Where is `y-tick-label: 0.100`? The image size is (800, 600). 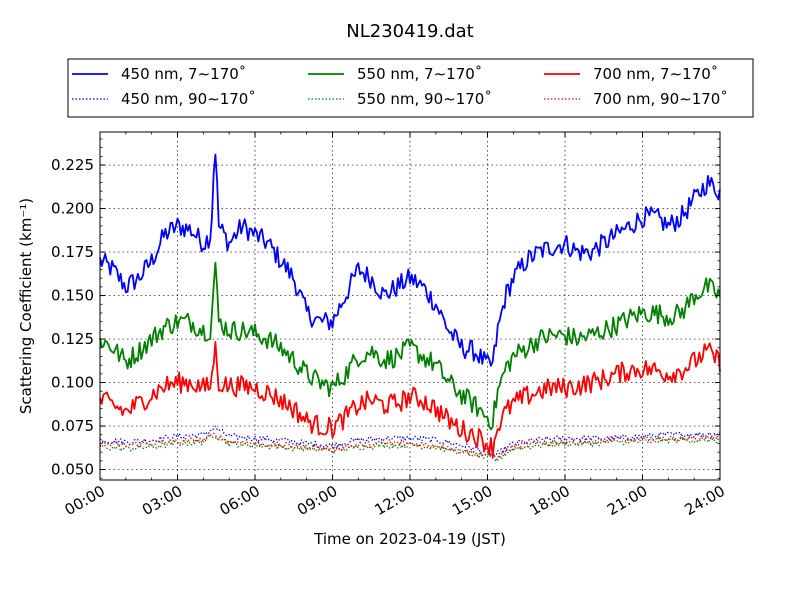
y-tick-label: 0.100 is located at coordinates (72, 383).